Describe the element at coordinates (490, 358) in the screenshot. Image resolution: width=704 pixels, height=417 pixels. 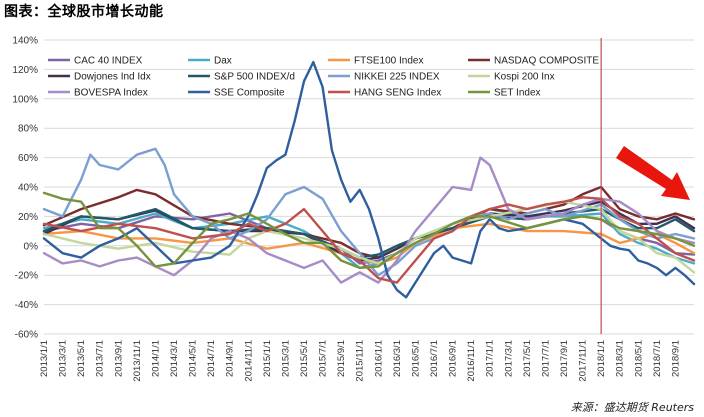
I see `x-tick-label: 2017/1/1` at that location.